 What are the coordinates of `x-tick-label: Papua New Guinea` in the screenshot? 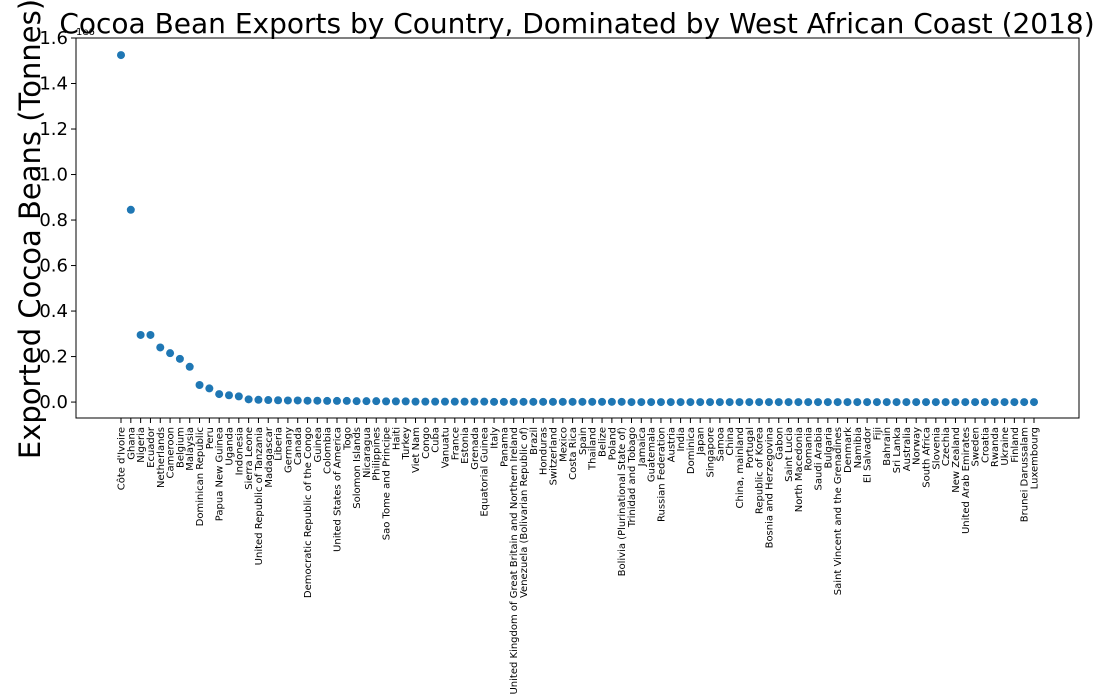 It's located at (220, 474).